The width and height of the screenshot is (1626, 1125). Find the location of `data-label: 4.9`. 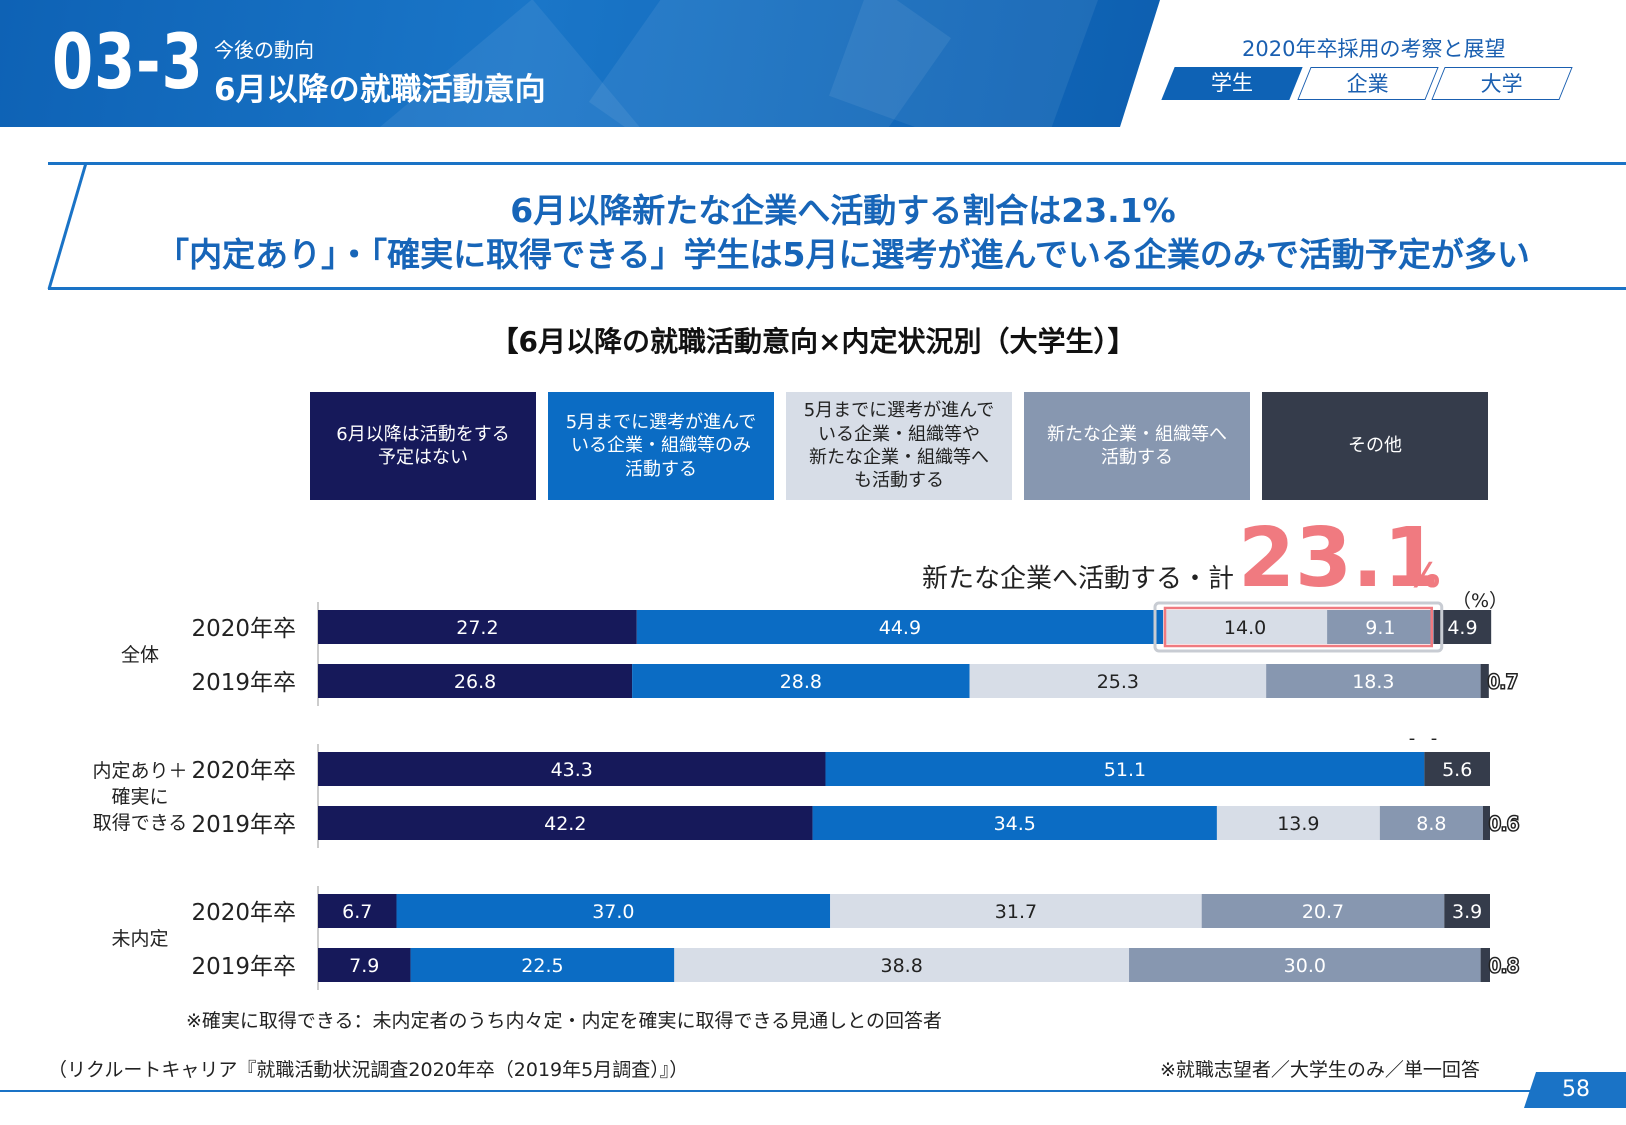

data-label: 4.9 is located at coordinates (1462, 628).